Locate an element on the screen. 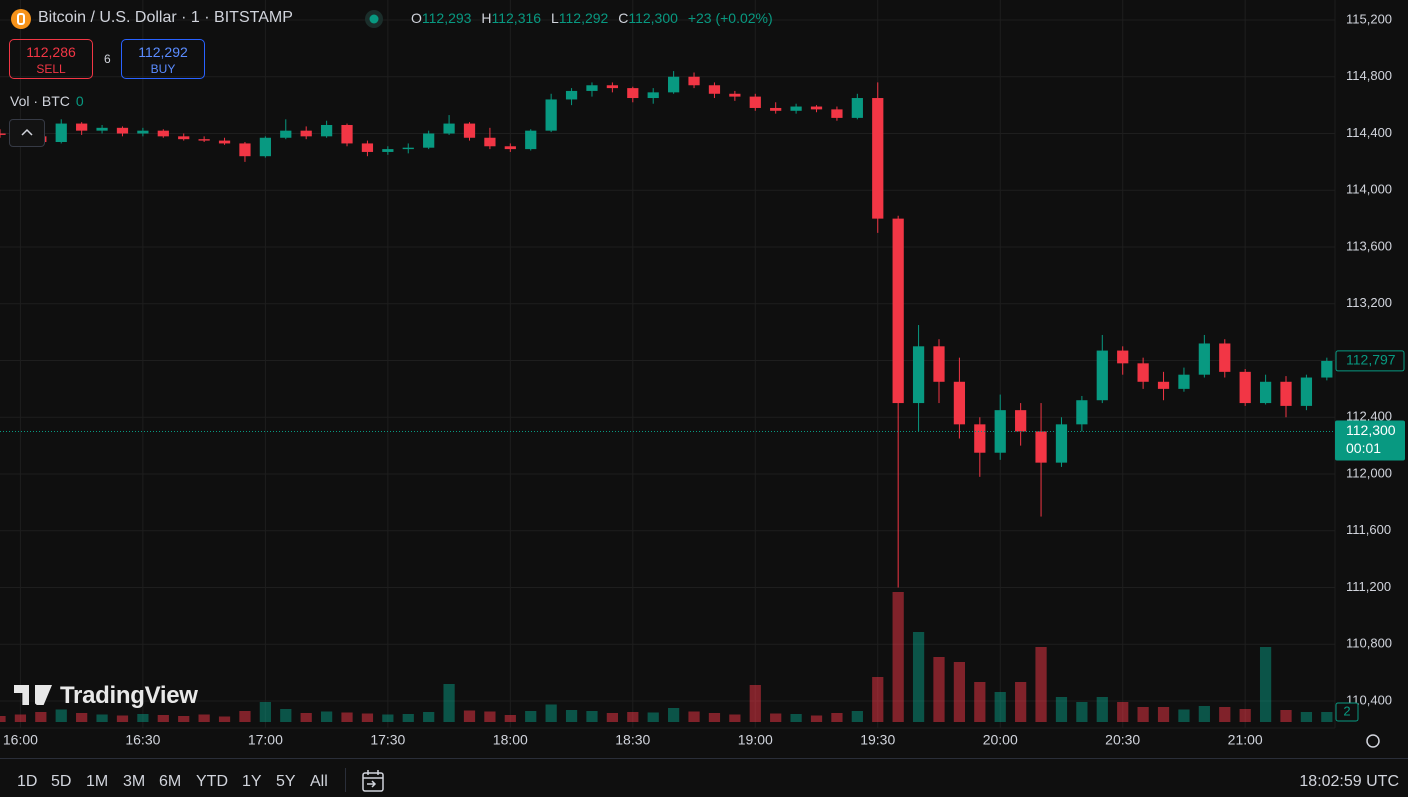  x-tick-label: 20:30 is located at coordinates (1122, 740).